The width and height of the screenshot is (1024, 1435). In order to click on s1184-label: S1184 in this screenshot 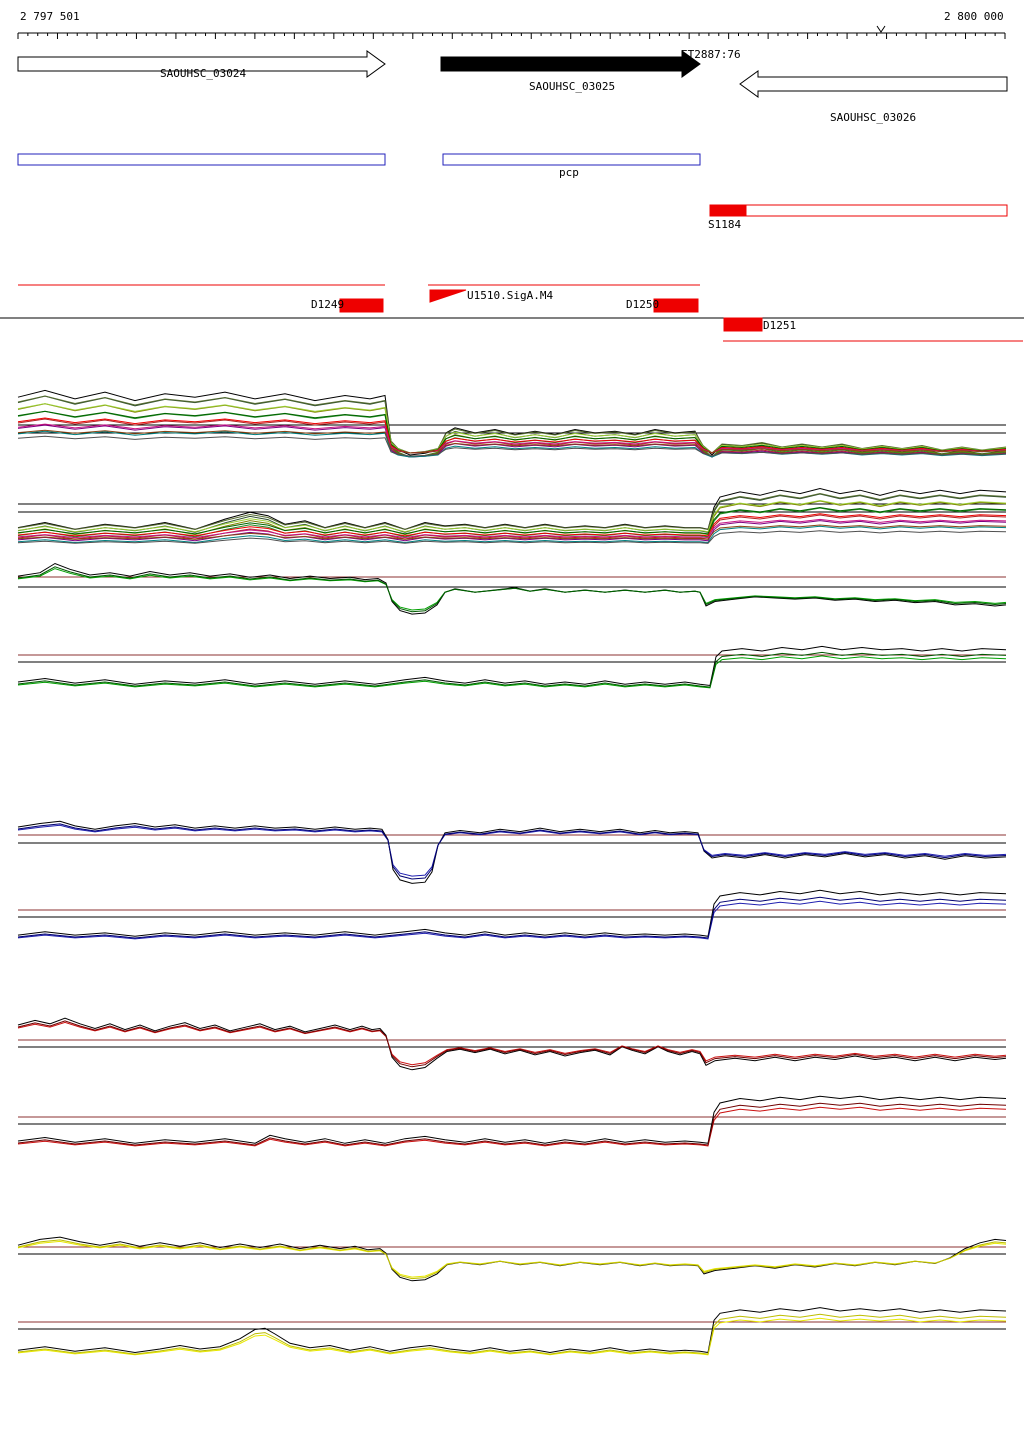, I will do `click(725, 224)`.